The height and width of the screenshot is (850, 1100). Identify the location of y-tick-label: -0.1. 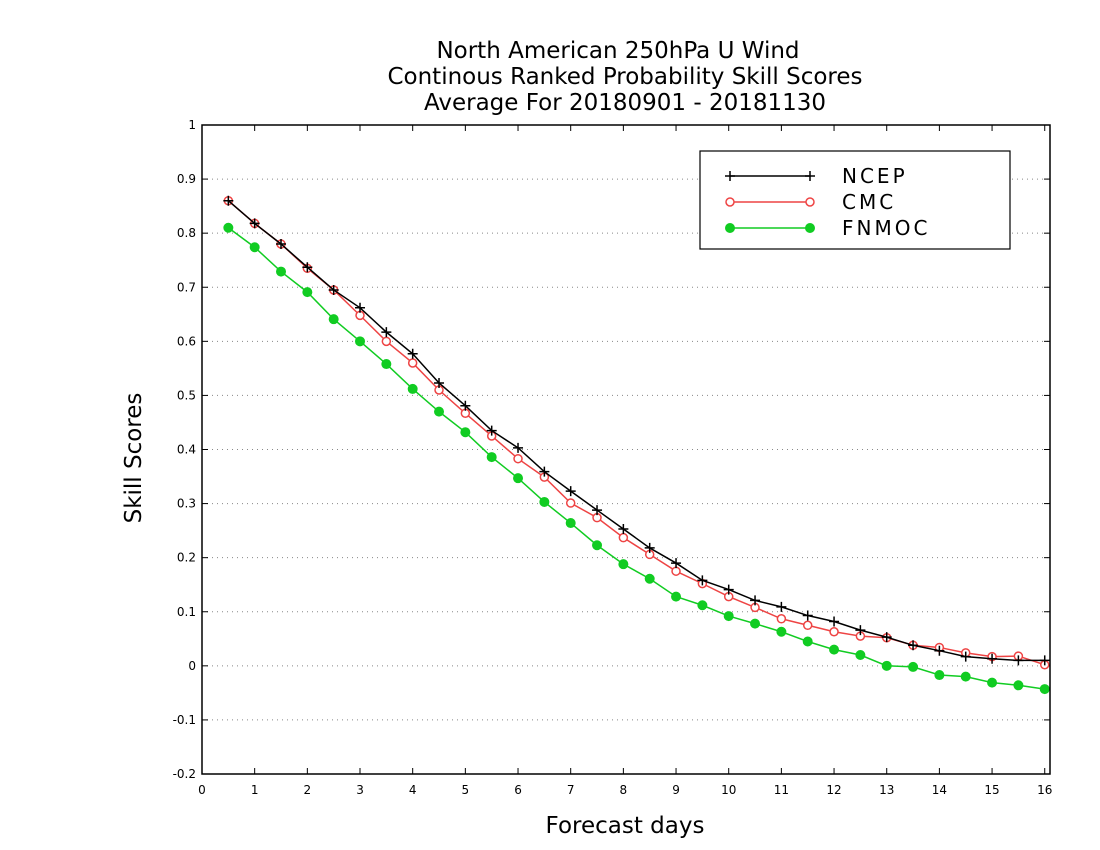
(184, 720).